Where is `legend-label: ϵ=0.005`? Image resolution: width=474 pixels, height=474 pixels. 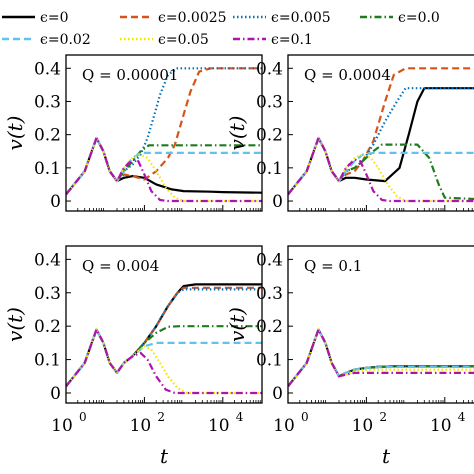
legend-label: ϵ=0.005 is located at coordinates (301, 18).